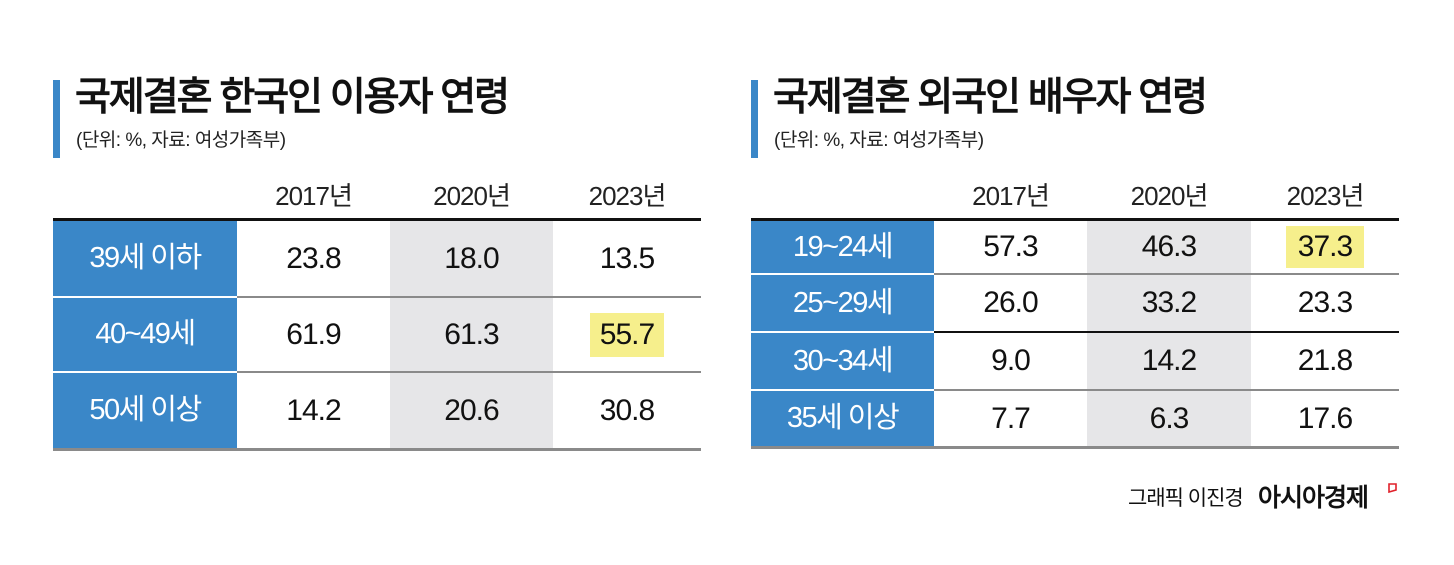 The width and height of the screenshot is (1454, 565). I want to click on table-row: 19~24세 57.3 46.3 37.3, so click(1075, 247).